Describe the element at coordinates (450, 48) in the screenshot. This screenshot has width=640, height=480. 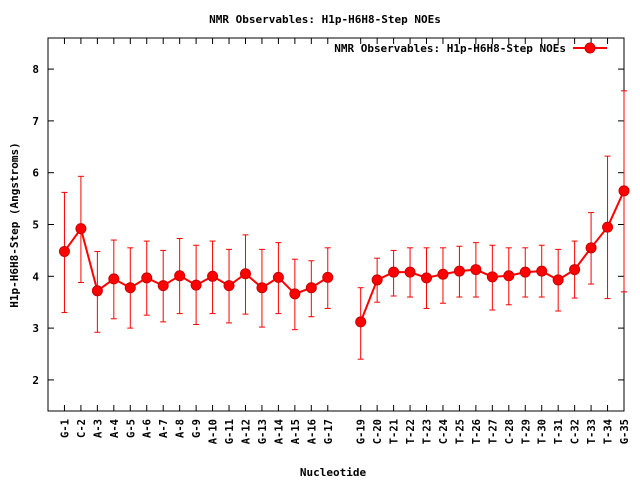
I see `legend-label: NMR Observables: H1p-H6H8-Step NOEs` at that location.